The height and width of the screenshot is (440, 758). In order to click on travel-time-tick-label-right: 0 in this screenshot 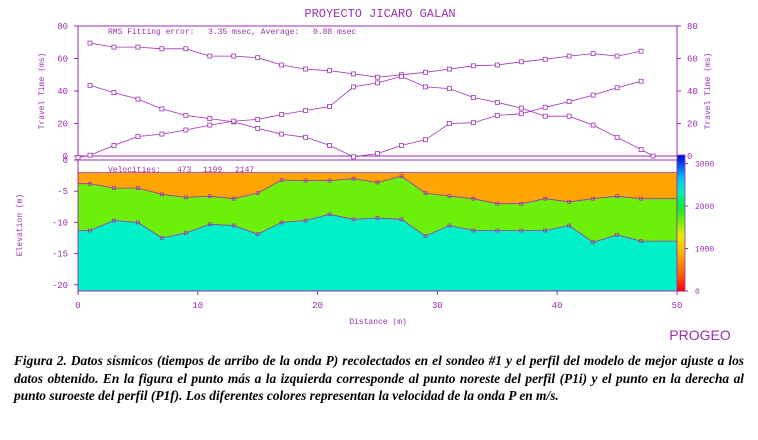, I will do `click(689, 157)`.